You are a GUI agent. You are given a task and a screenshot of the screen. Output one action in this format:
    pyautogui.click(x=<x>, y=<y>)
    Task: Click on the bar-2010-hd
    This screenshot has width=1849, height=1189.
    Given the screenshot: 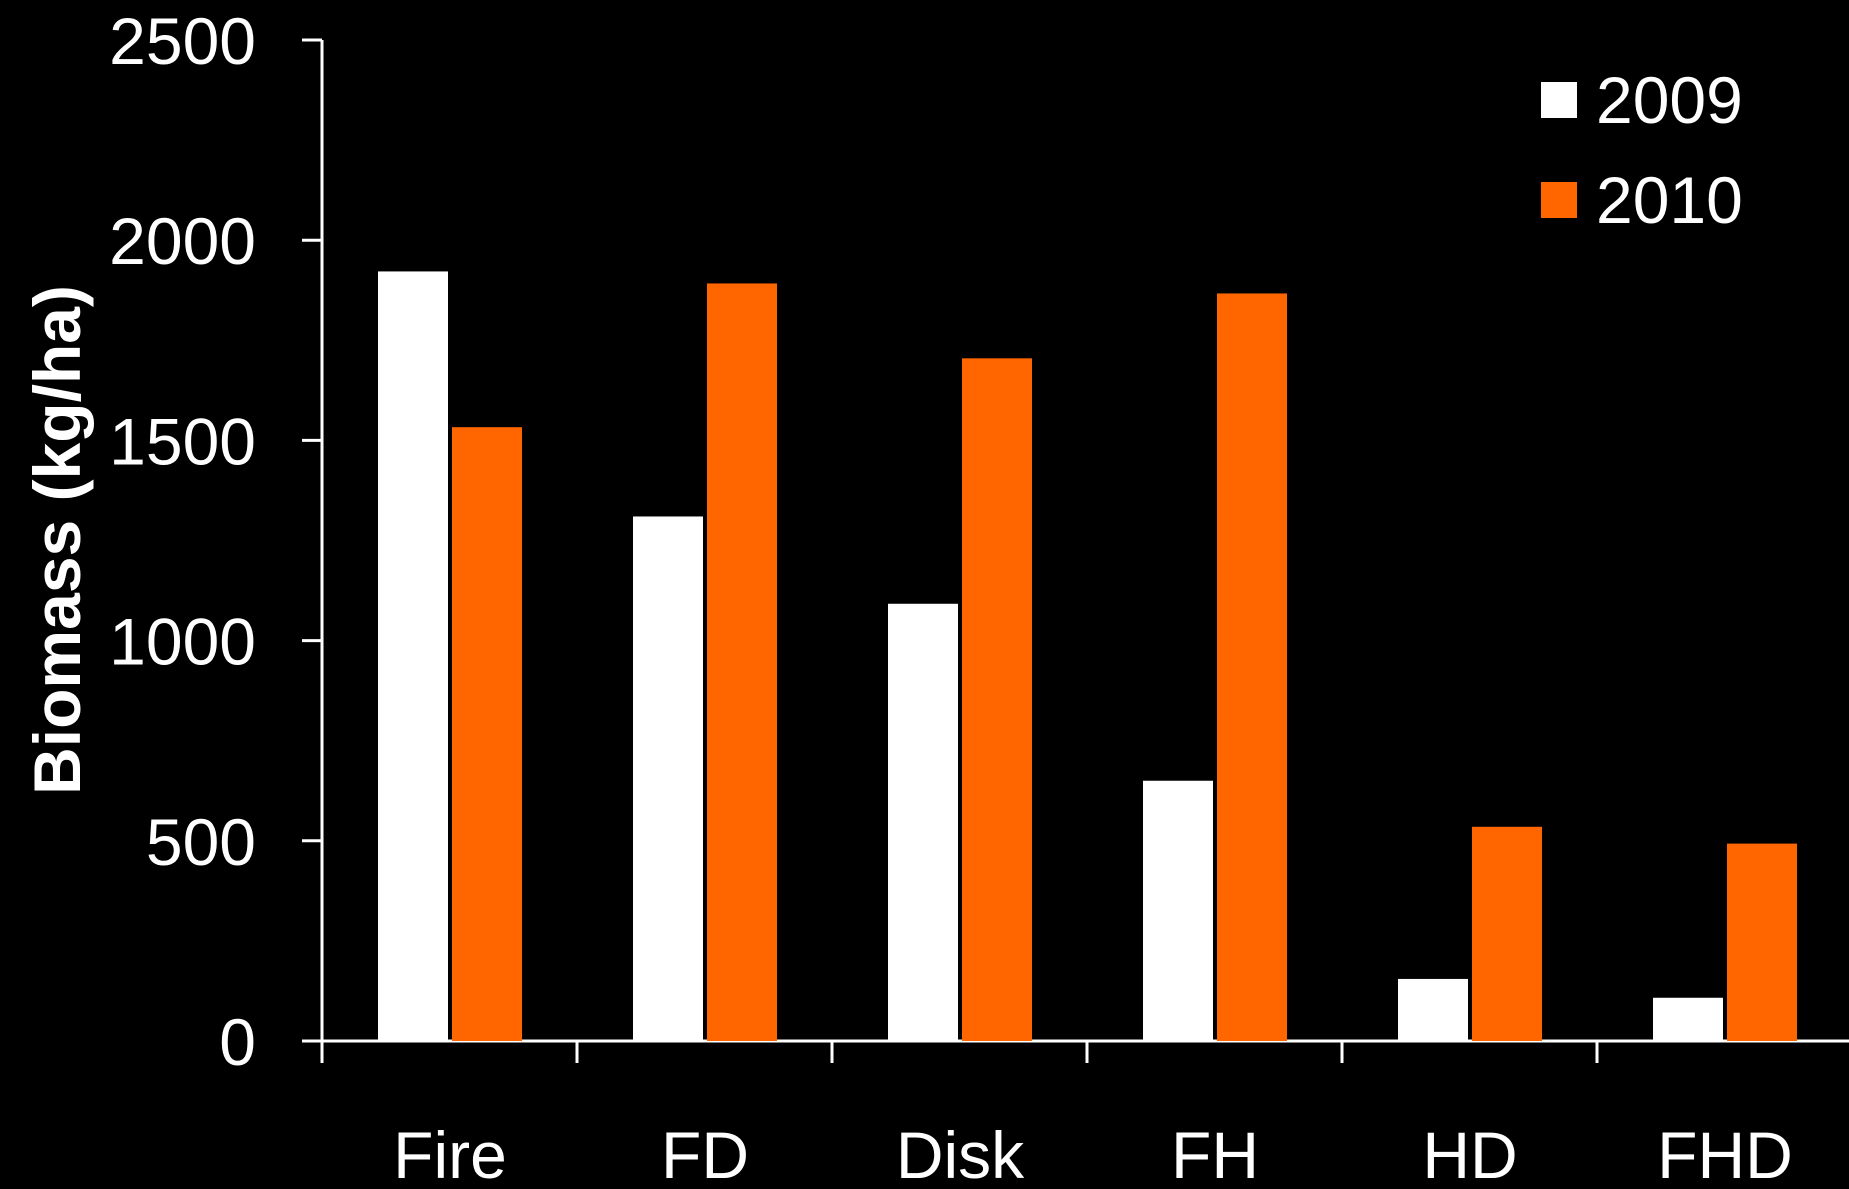 What is the action you would take?
    pyautogui.click(x=1507, y=933)
    